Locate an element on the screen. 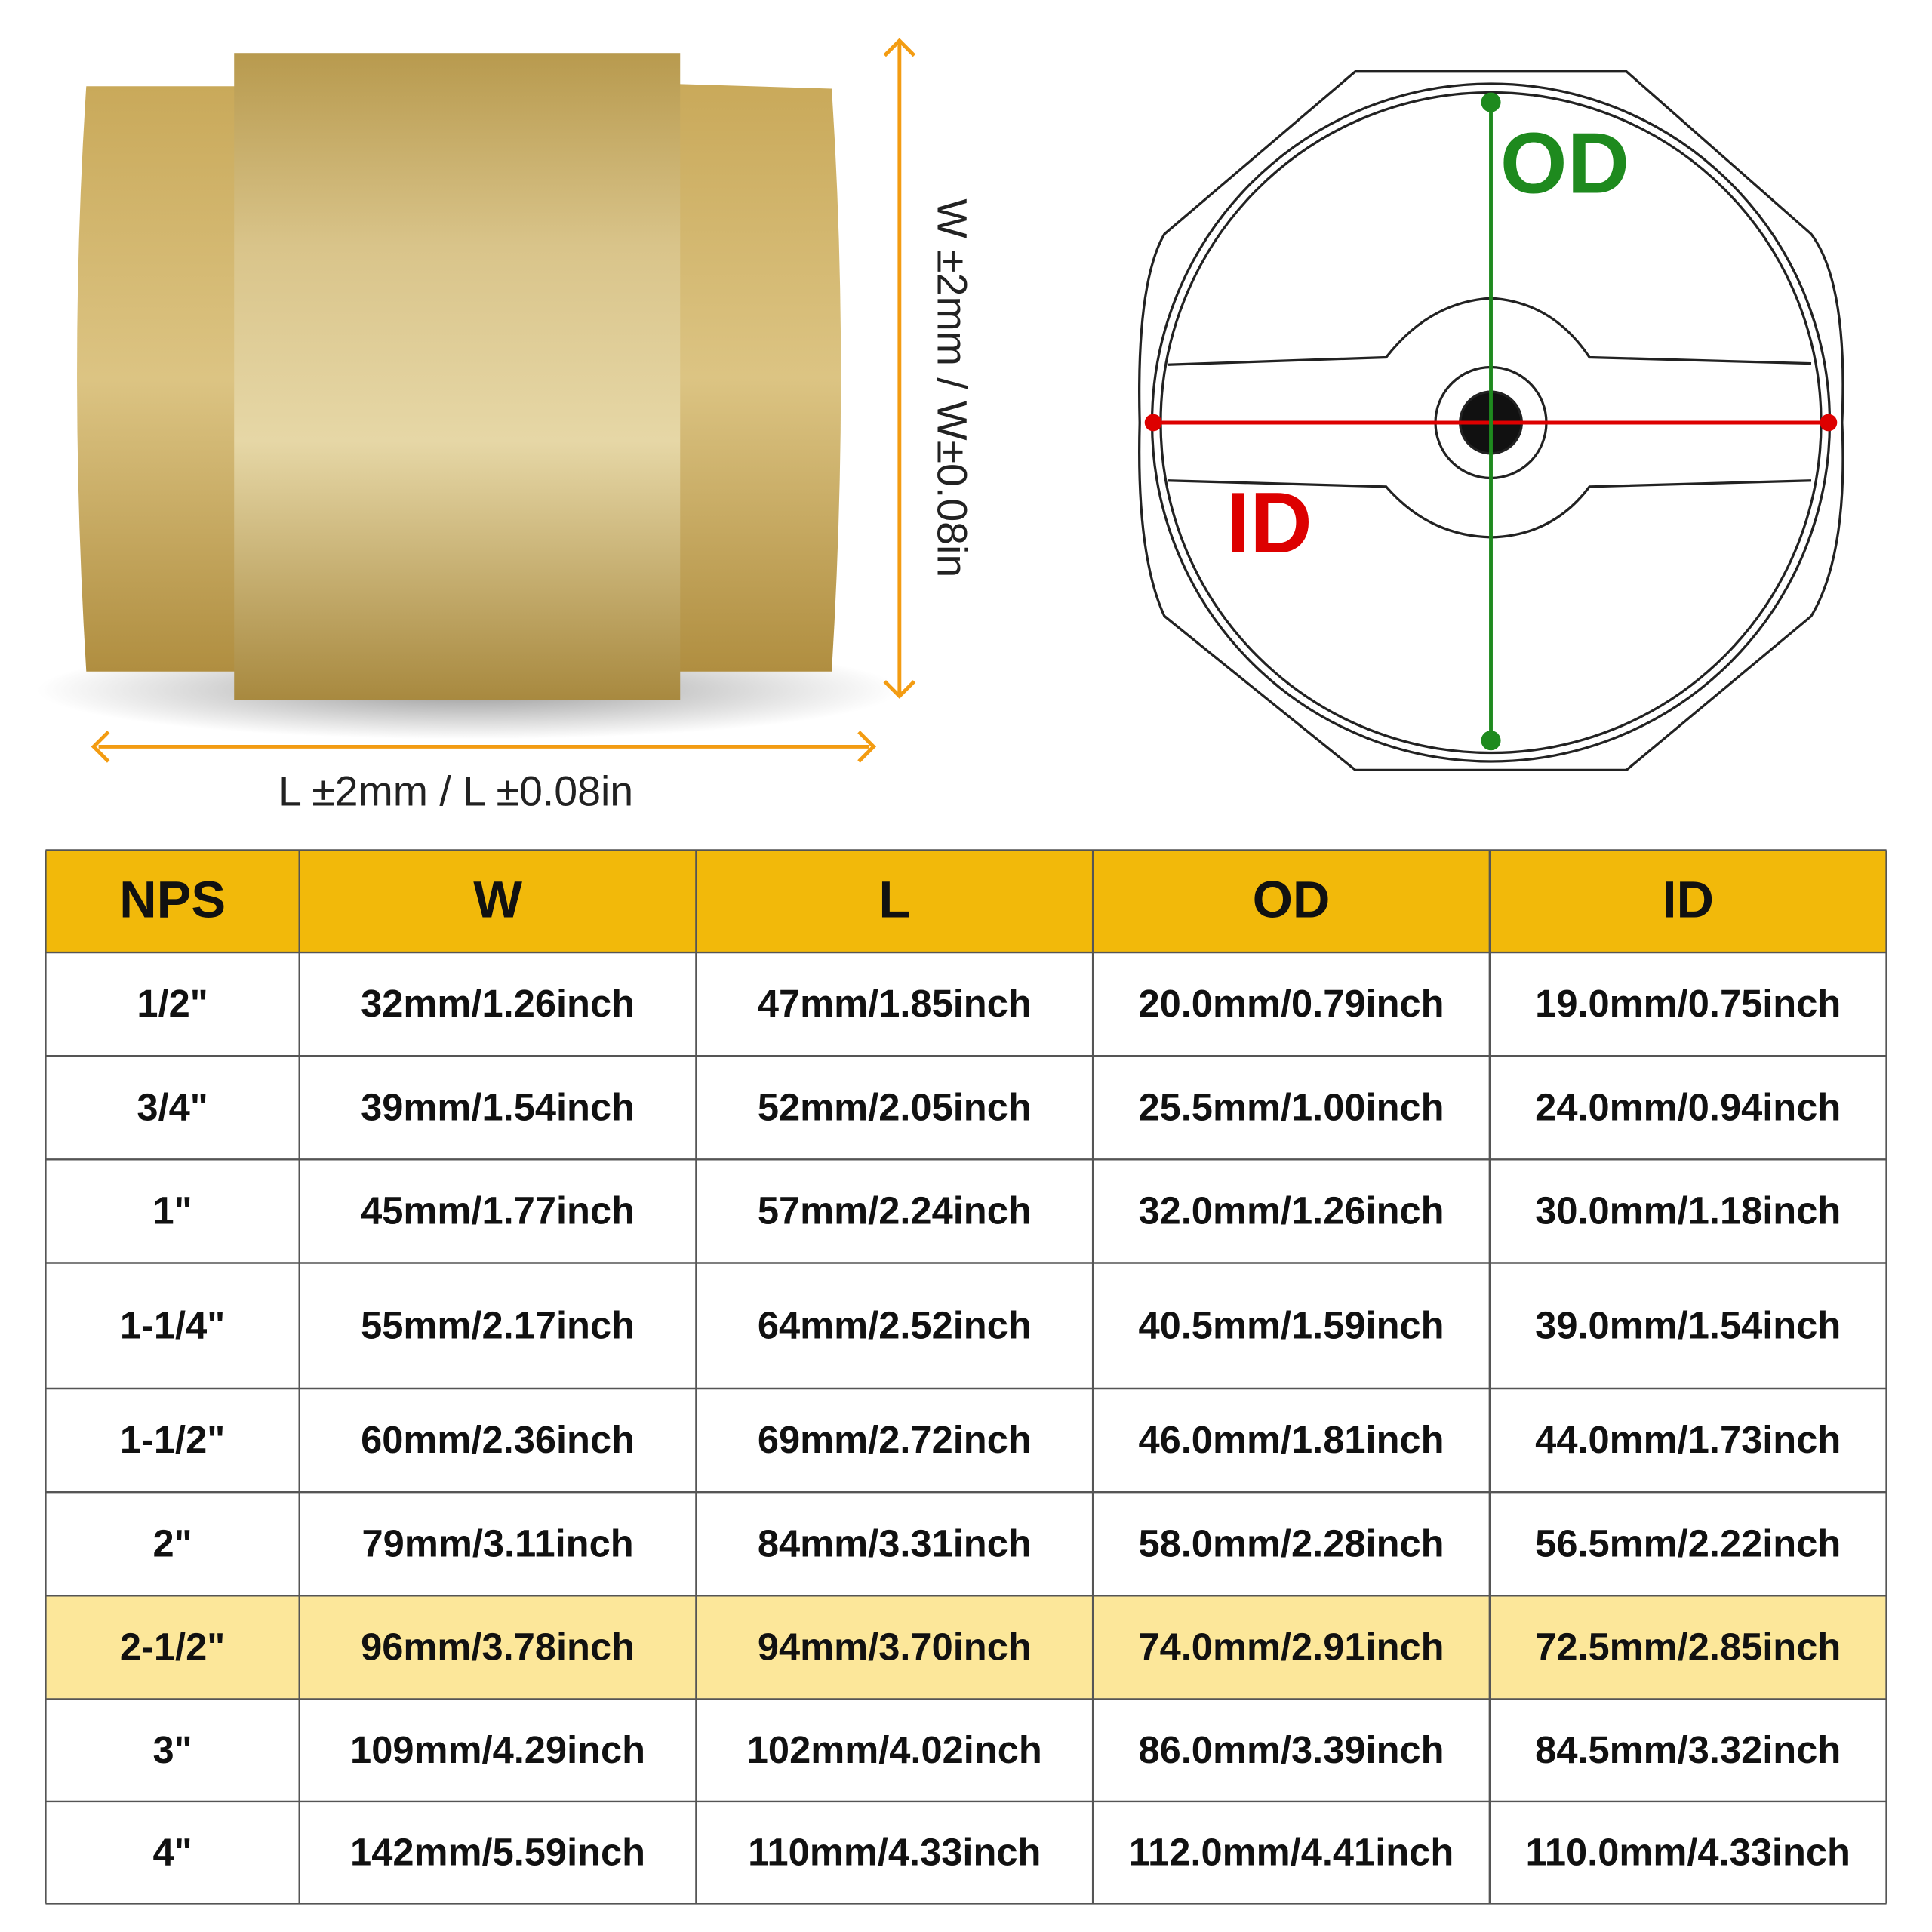 The width and height of the screenshot is (1932, 1932). table-cell: 46.0mm/1.81inch is located at coordinates (1291, 1439).